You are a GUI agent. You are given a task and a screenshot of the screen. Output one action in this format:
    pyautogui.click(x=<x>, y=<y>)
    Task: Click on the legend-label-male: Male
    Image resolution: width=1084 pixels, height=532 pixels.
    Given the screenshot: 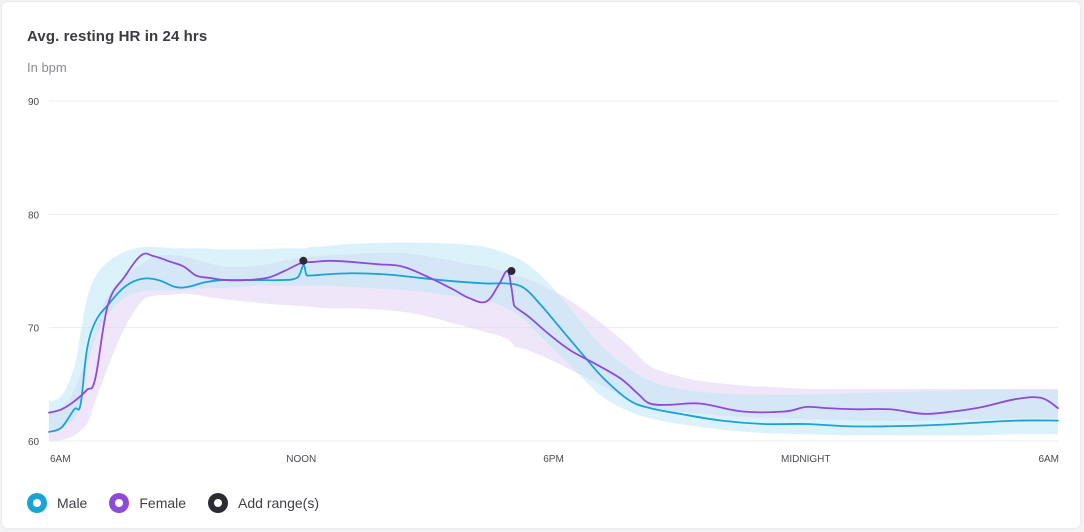 What is the action you would take?
    pyautogui.click(x=72, y=503)
    